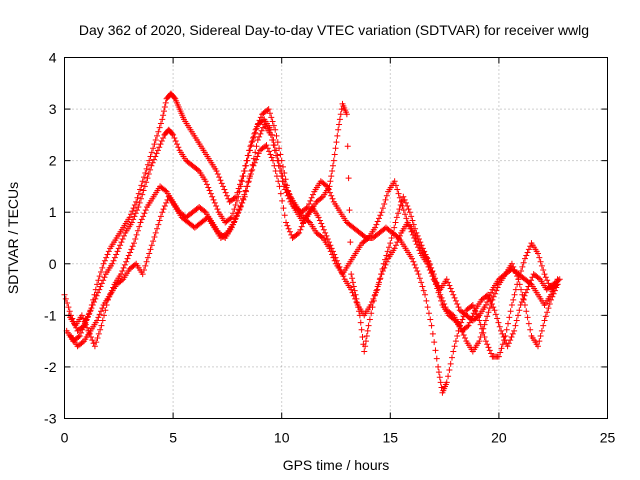  What do you see at coordinates (50, 315) in the screenshot?
I see `y-tick-label: -1` at bounding box center [50, 315].